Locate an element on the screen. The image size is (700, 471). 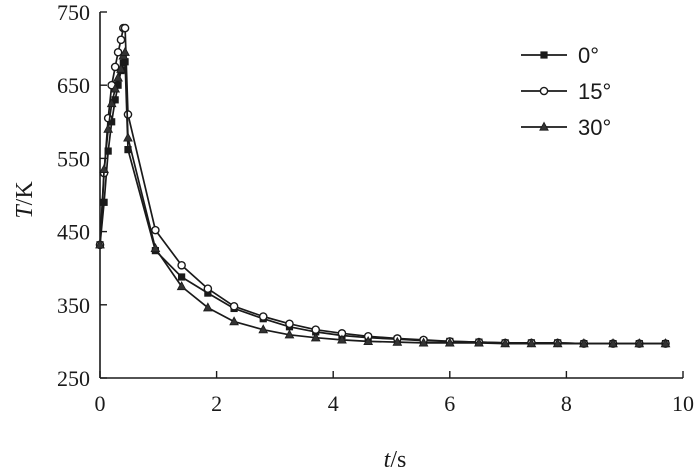
y-axis-title-symbol: T is located at coordinates (25, 211).